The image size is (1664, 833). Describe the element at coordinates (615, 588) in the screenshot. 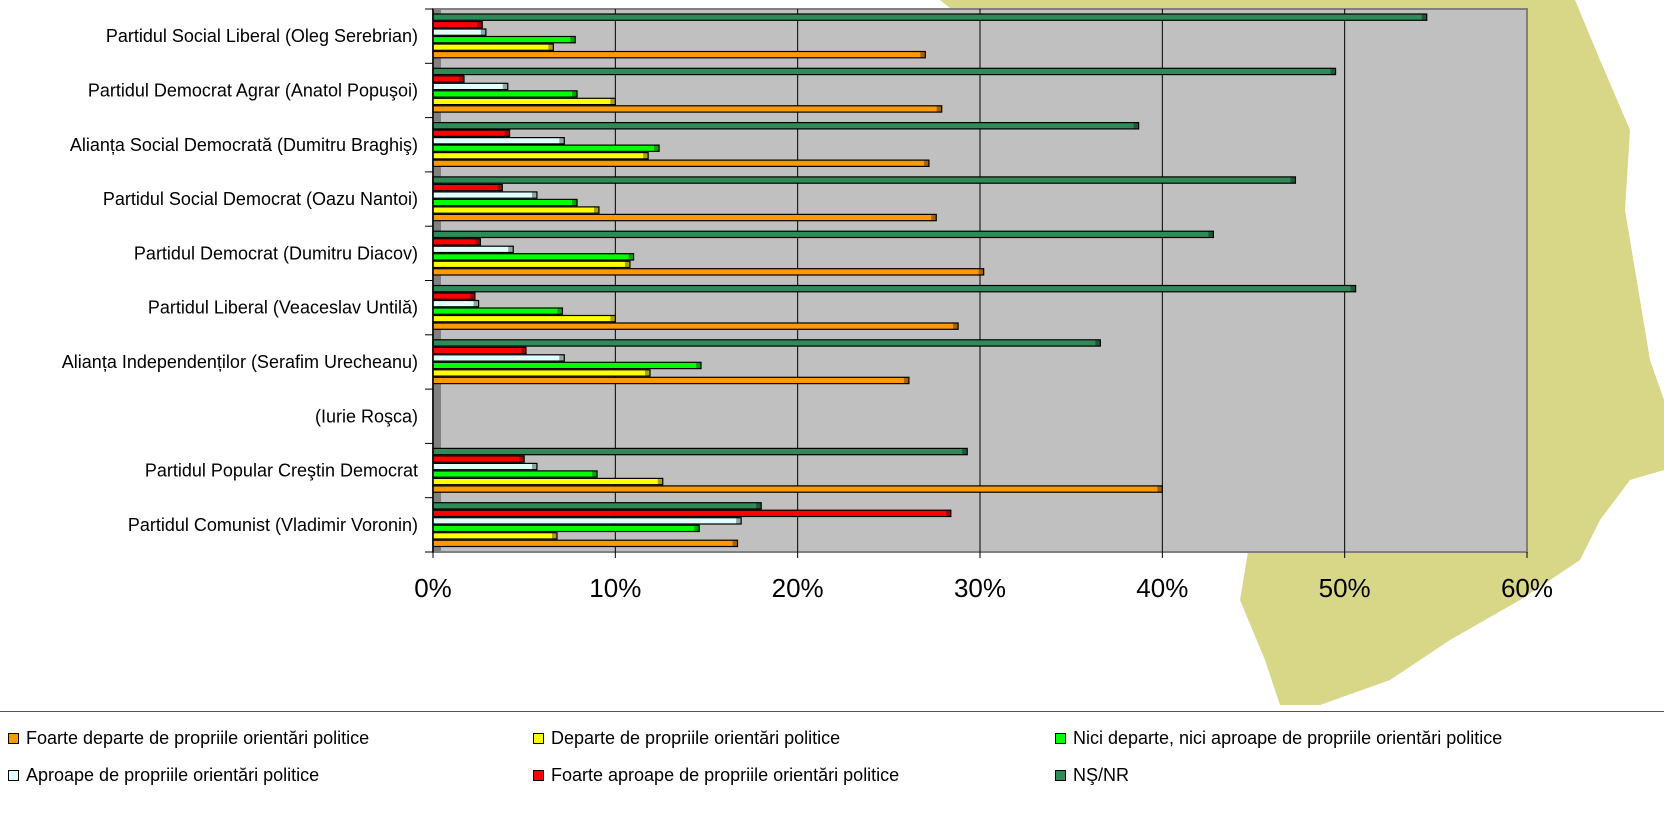

I see `x-tick-label: 10%` at that location.